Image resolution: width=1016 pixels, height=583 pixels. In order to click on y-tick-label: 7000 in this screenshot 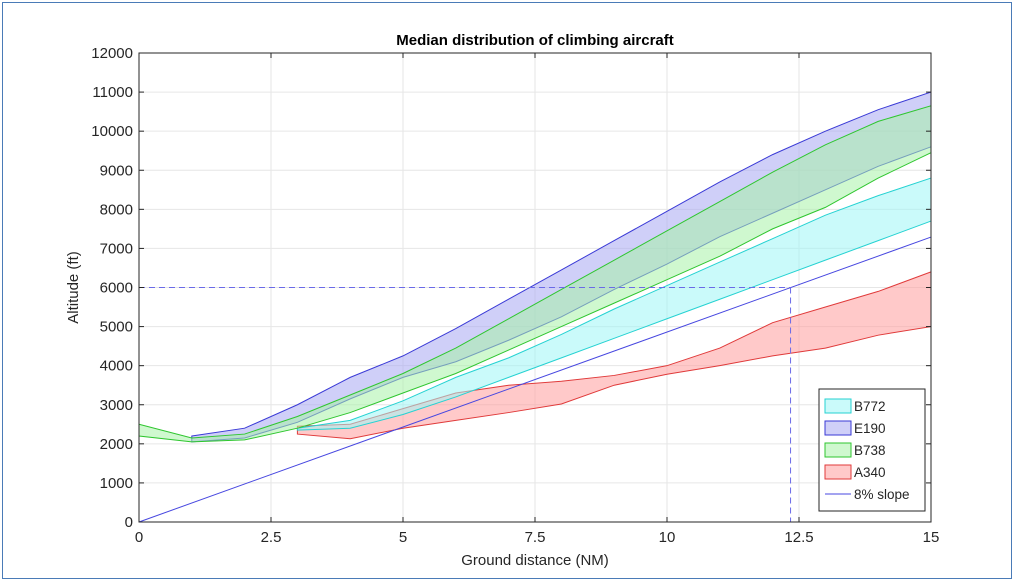, I will do `click(116, 248)`.